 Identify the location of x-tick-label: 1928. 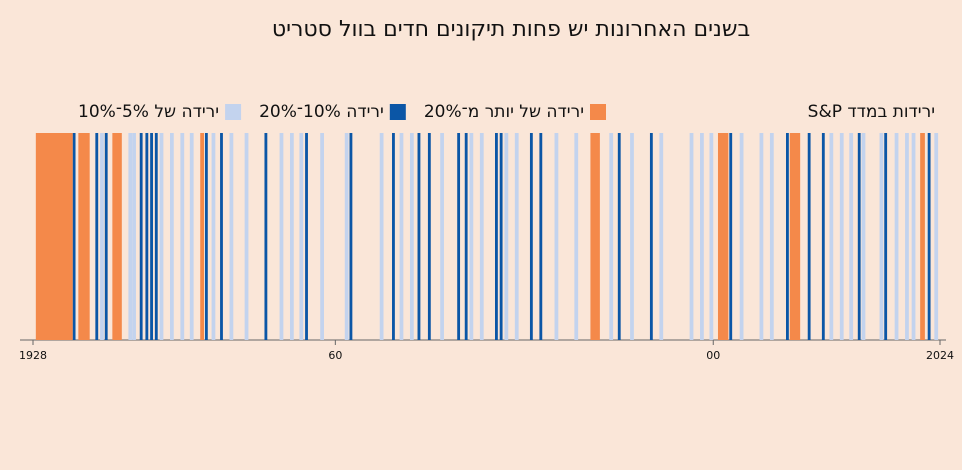
(33, 355).